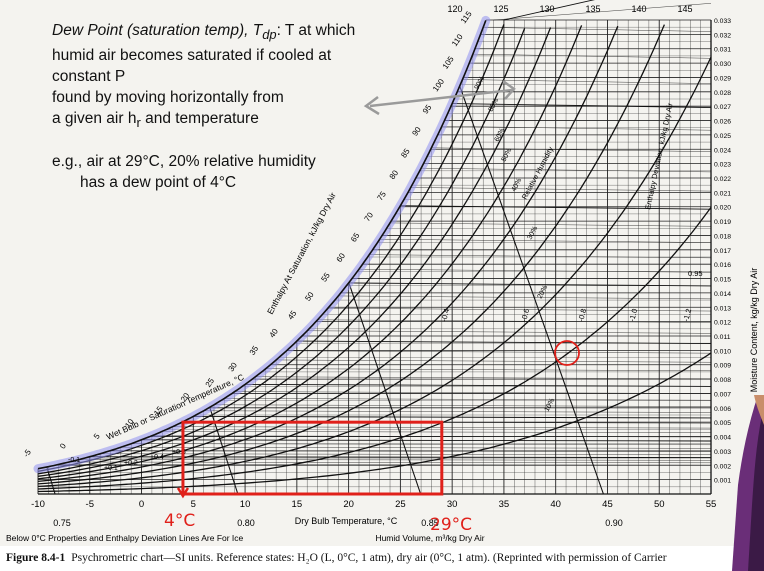 This screenshot has height=571, width=764. I want to click on x-tick-label: 40, so click(555, 504).